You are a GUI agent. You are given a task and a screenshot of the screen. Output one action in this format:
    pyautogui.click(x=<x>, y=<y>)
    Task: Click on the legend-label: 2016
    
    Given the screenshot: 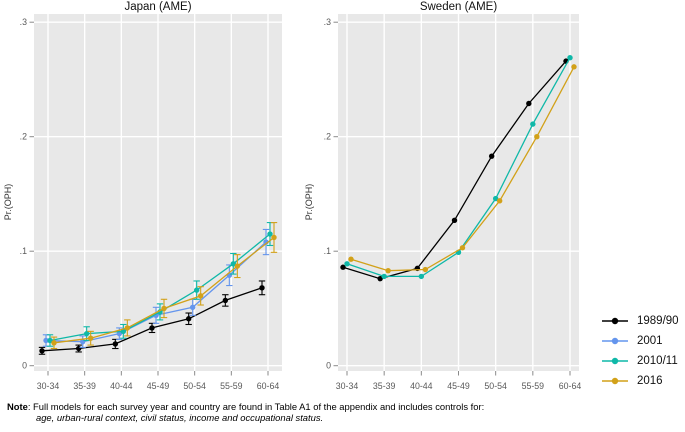 What is the action you would take?
    pyautogui.click(x=650, y=381)
    